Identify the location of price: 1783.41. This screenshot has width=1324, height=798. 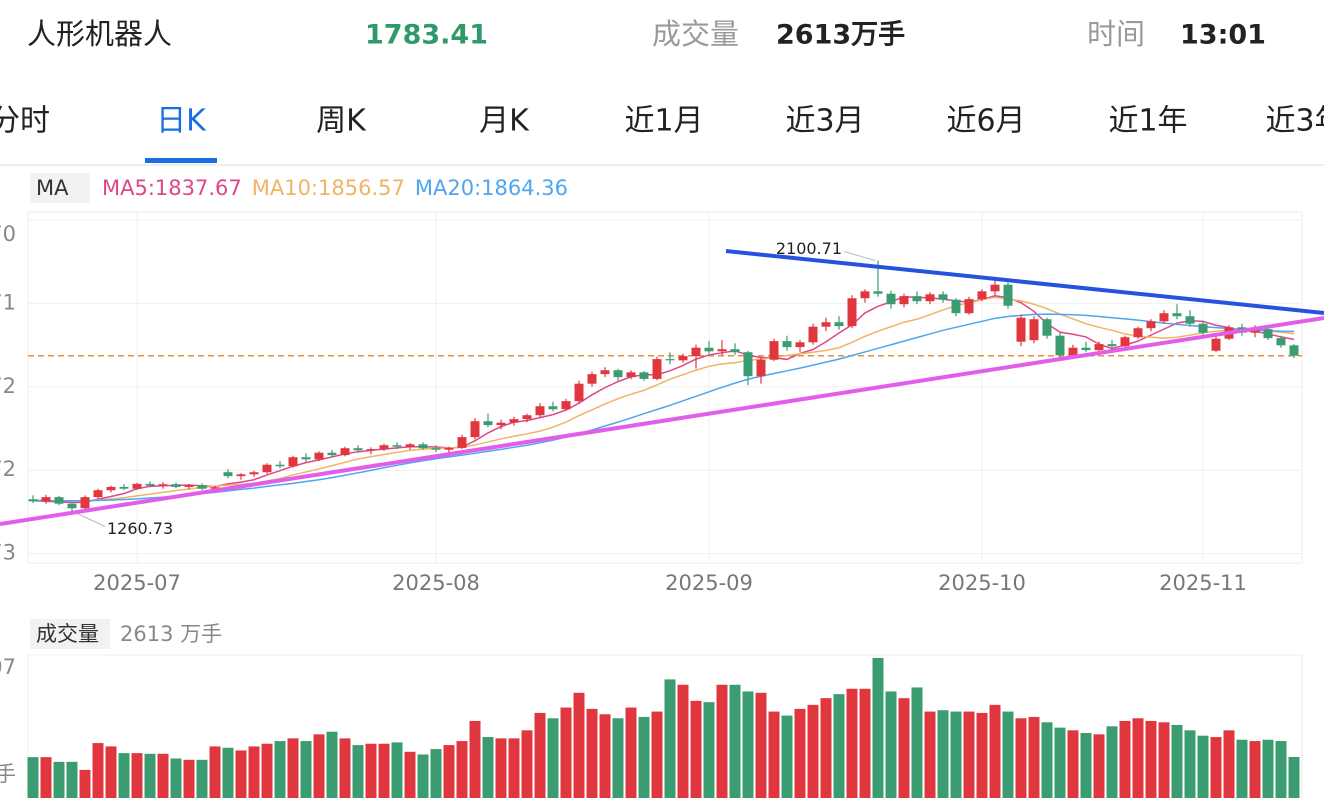
(426, 35).